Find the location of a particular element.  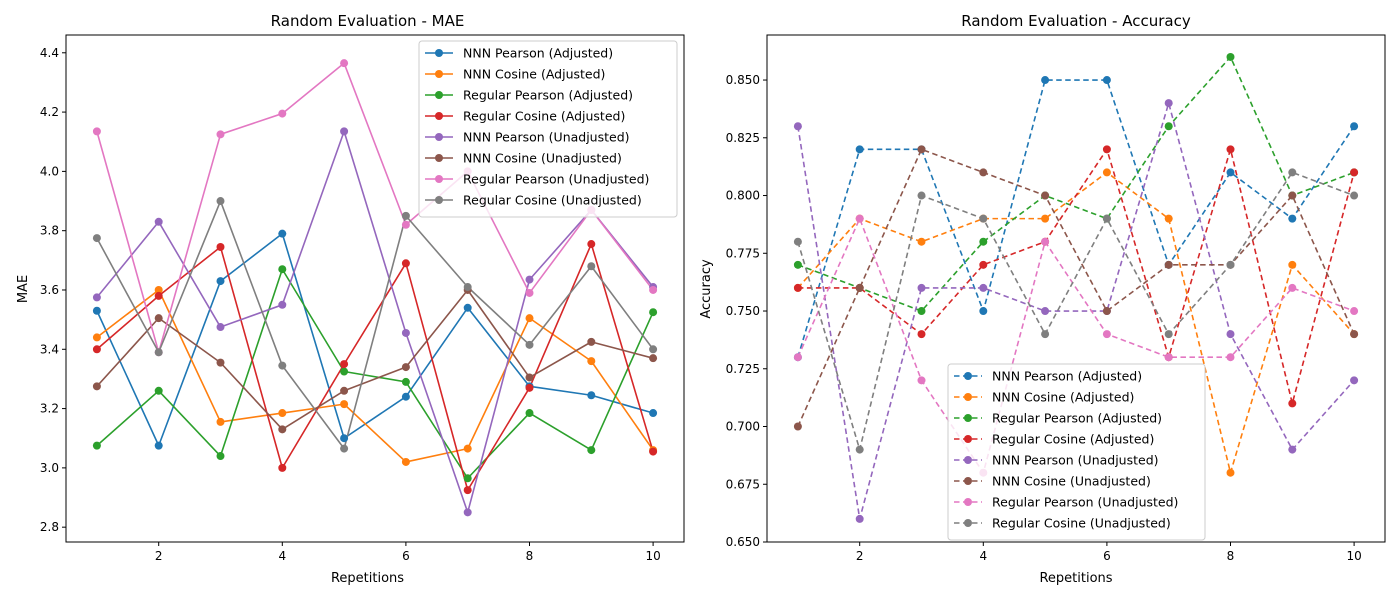

mae-y-axis-label: MAE is located at coordinates (23, 289).